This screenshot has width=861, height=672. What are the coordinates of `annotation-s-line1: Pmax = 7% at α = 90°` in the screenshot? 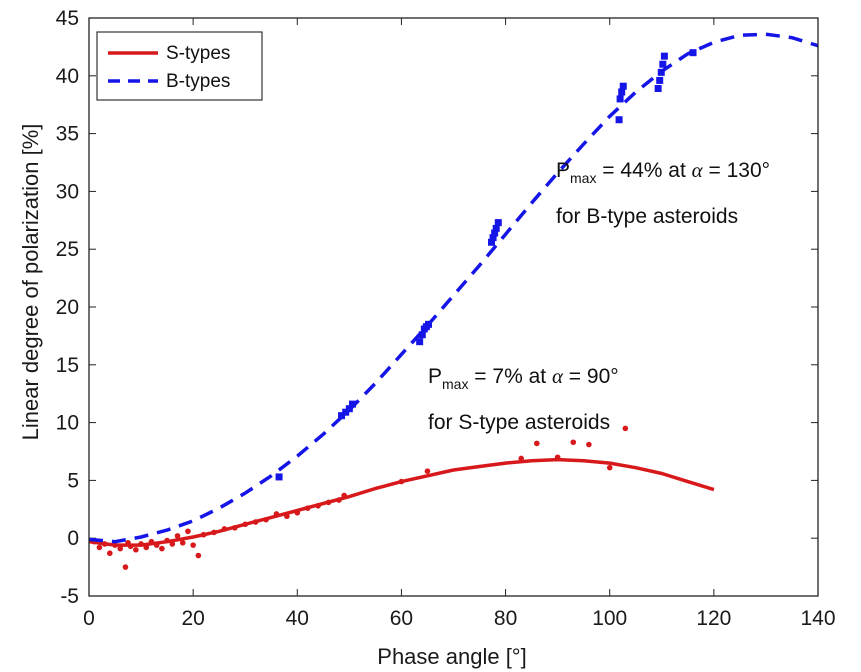 It's located at (523, 378).